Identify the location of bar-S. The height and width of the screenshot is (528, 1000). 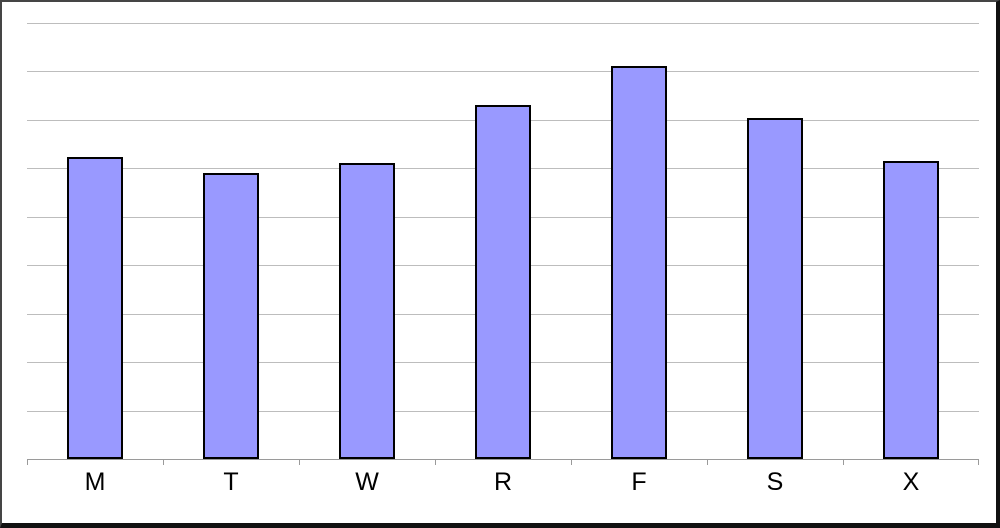
(775, 288).